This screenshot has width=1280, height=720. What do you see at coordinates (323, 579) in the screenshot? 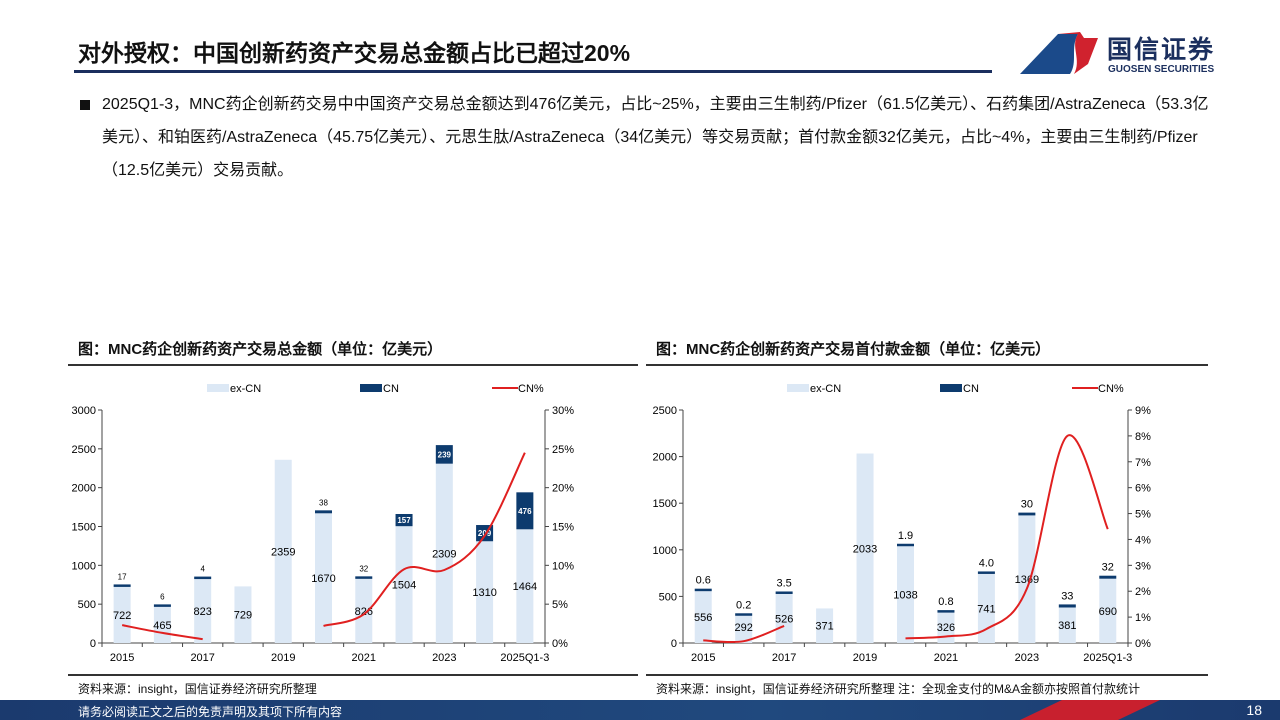
I see `data-label-excn: 1670` at bounding box center [323, 579].